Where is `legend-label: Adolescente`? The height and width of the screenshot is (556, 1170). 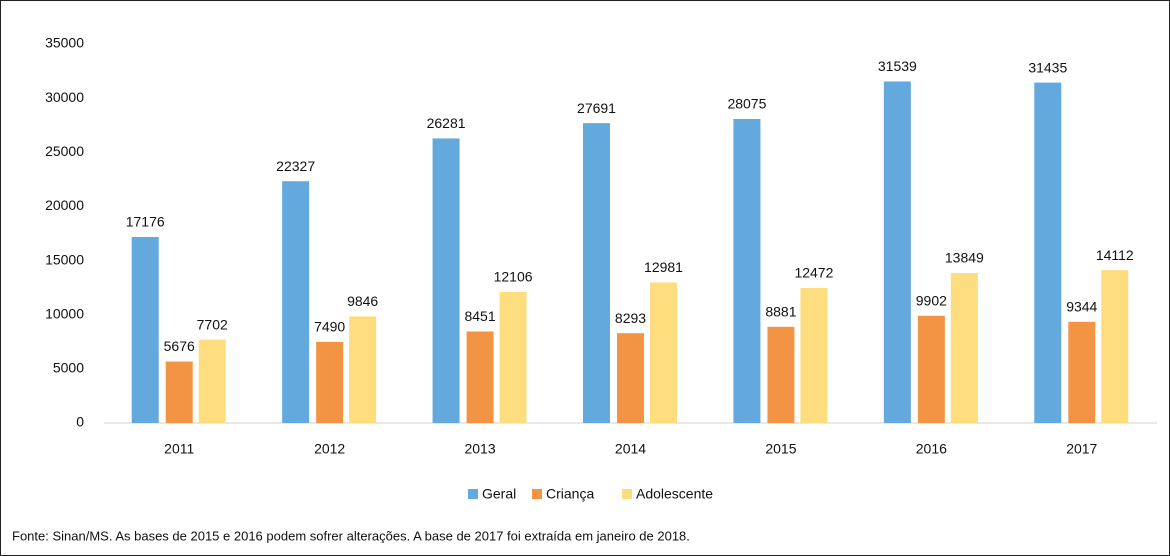 legend-label: Adolescente is located at coordinates (674, 494).